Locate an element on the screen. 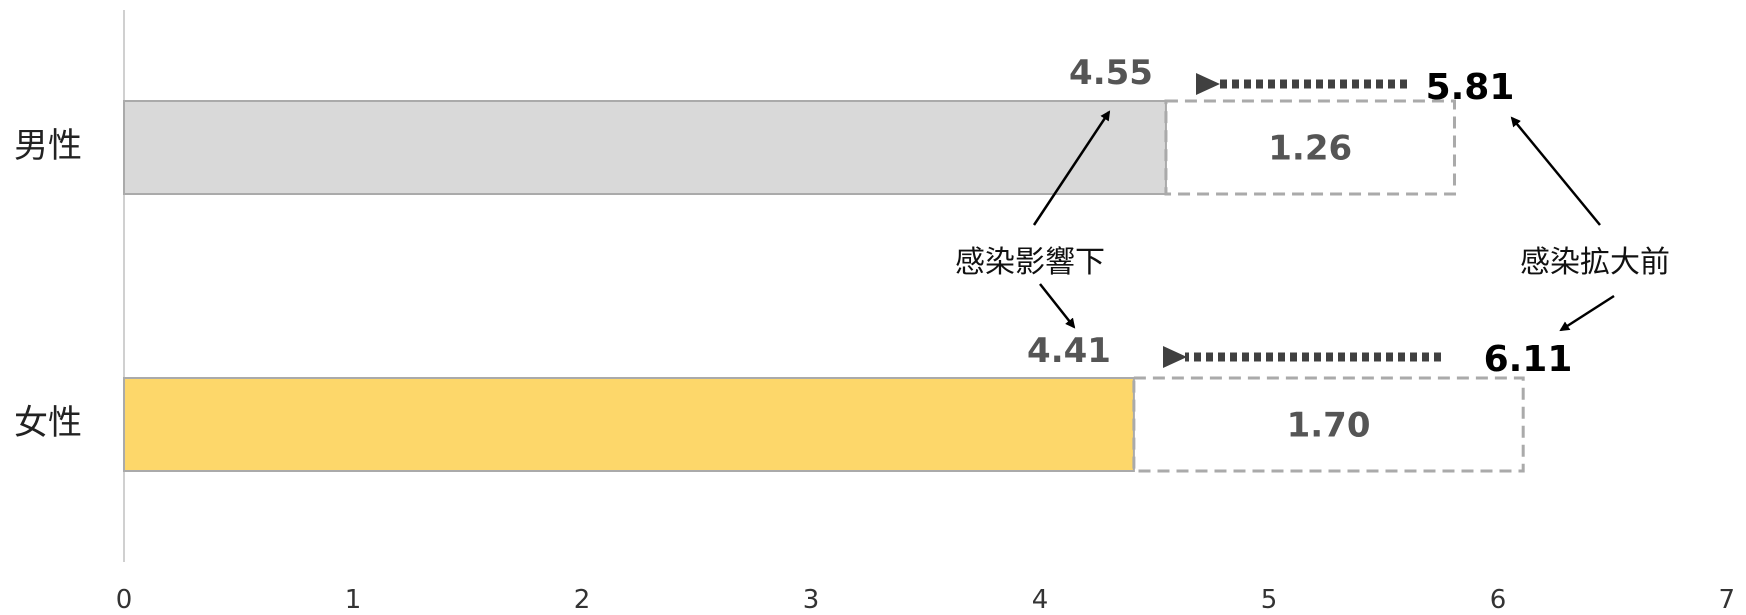 The image size is (1746, 615). value-label-female-before: 6.11 is located at coordinates (1528, 359).